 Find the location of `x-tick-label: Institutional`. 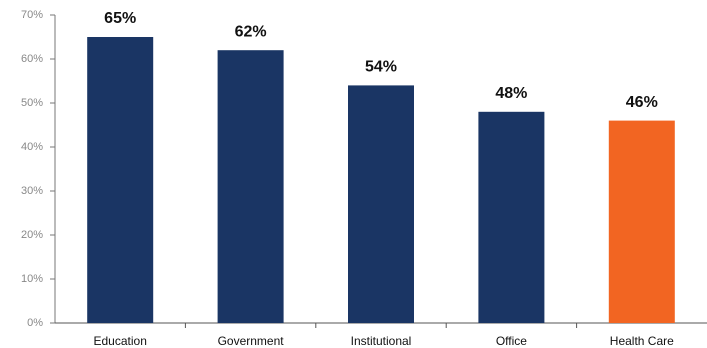

x-tick-label: Institutional is located at coordinates (381, 341).